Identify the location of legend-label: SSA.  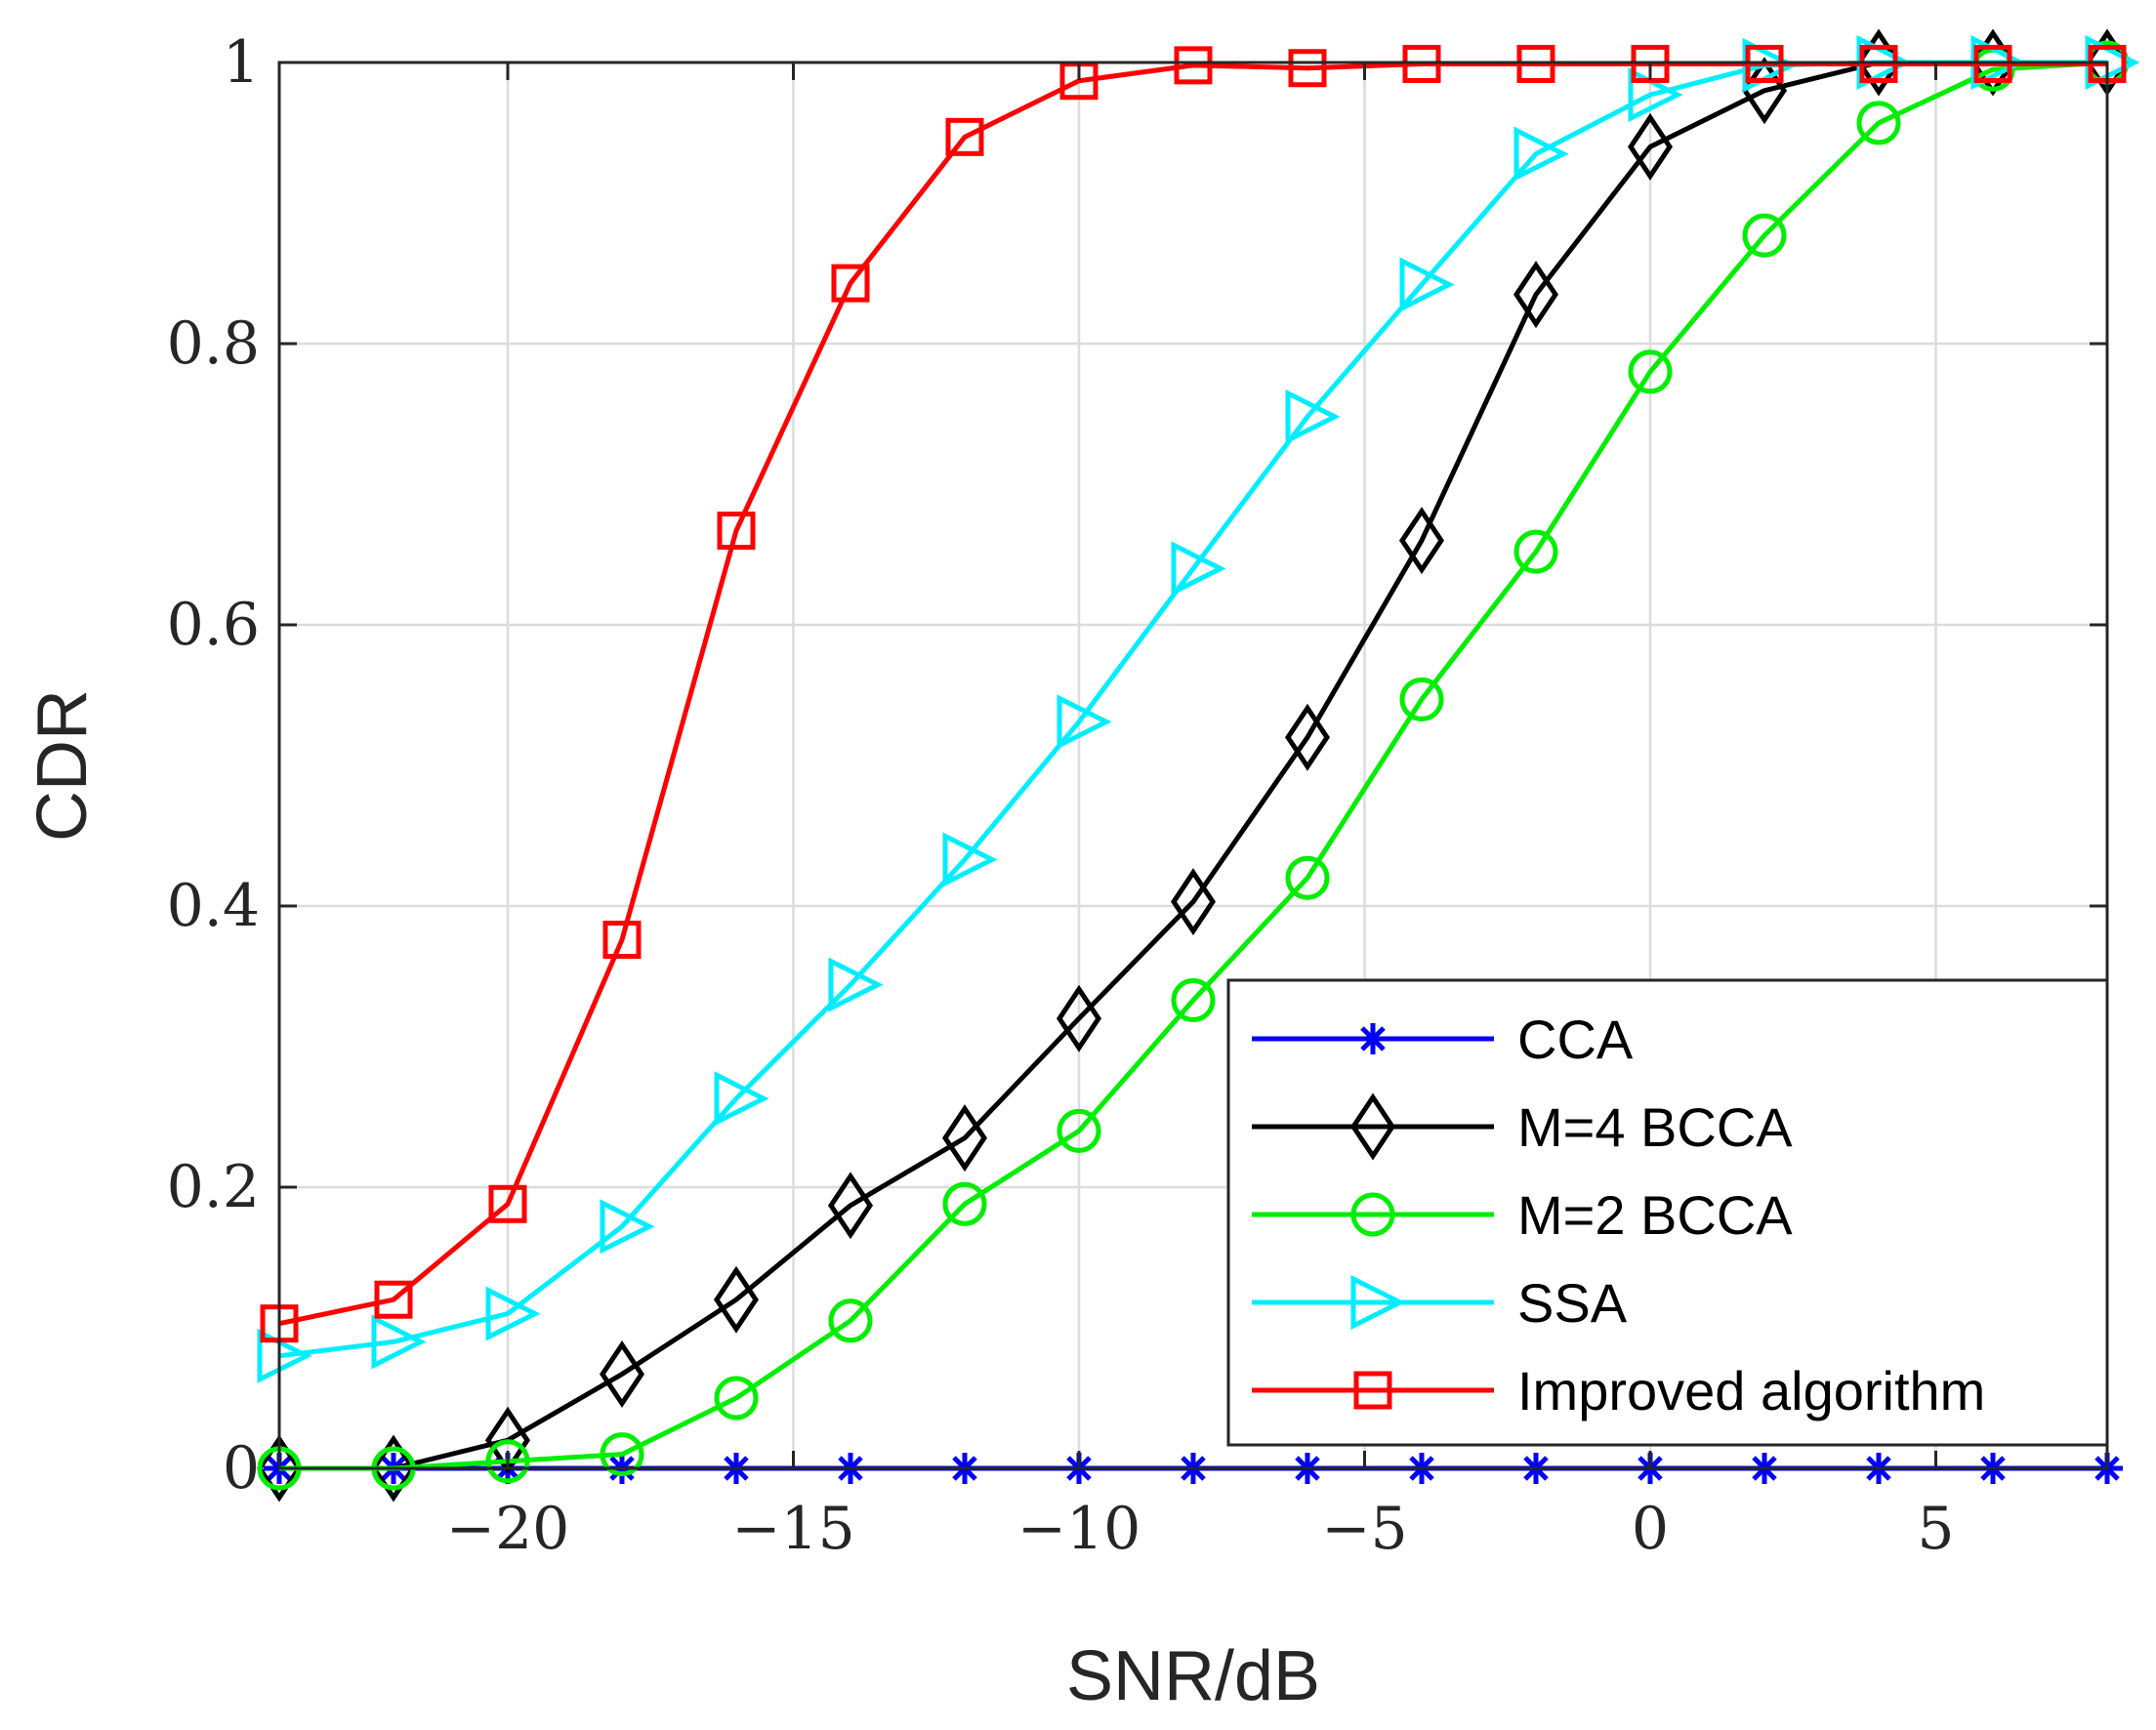
(1573, 1303).